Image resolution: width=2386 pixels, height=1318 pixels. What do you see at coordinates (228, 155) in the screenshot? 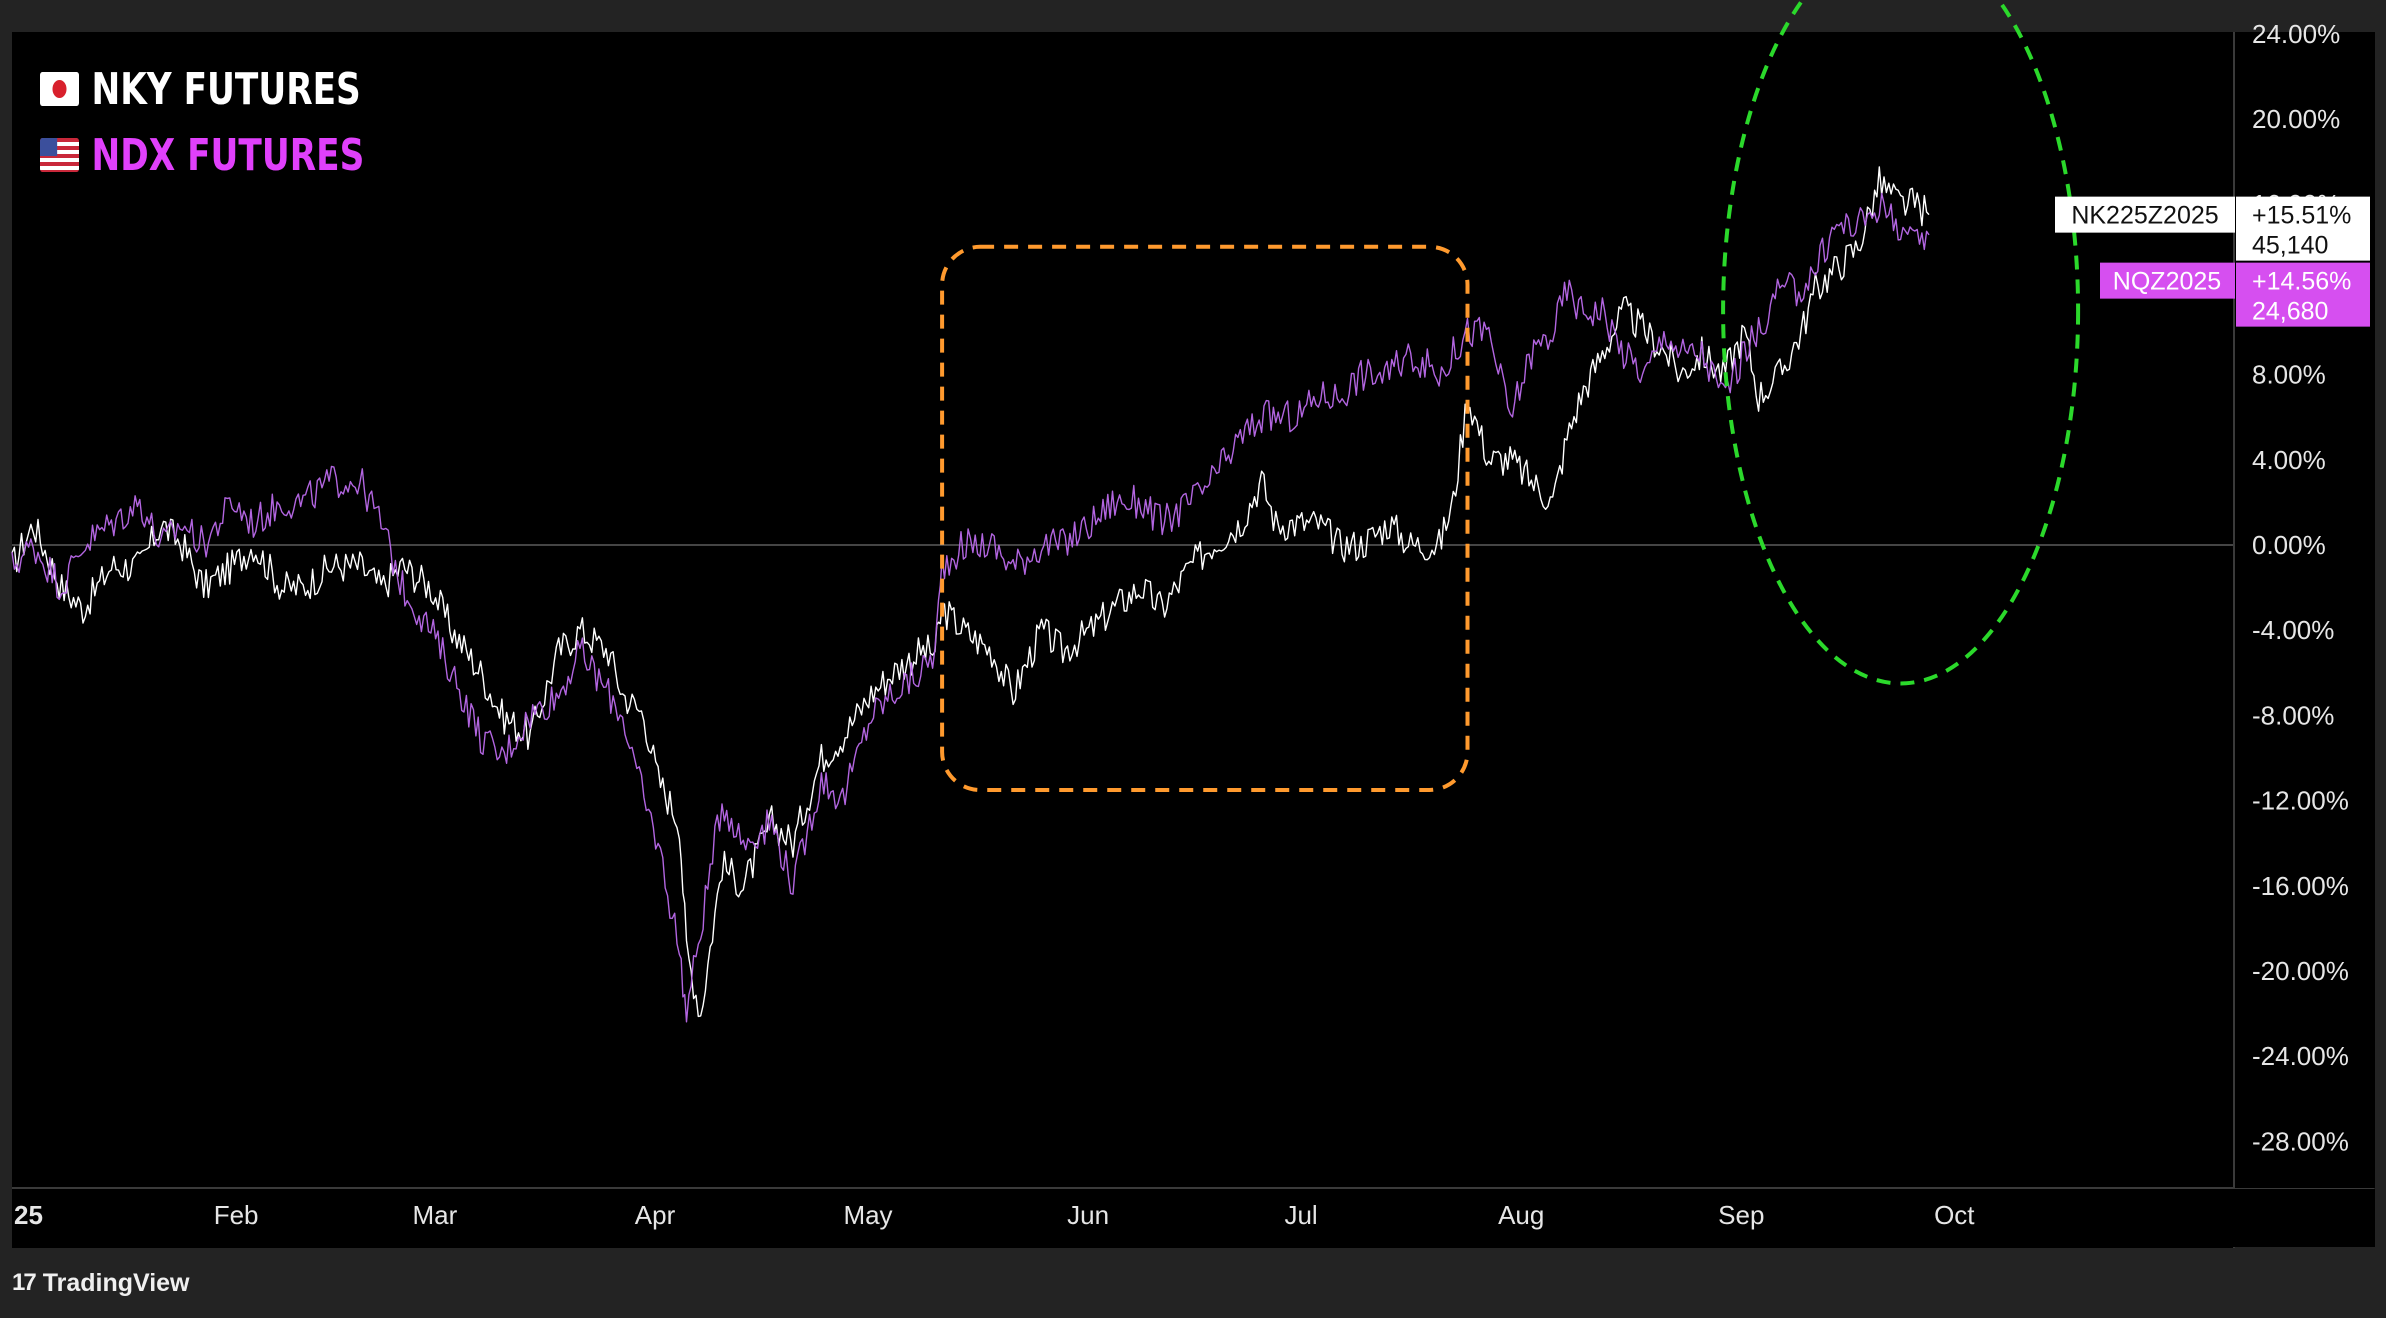
I see `legend-label-ndx: NDX FUTURES` at bounding box center [228, 155].